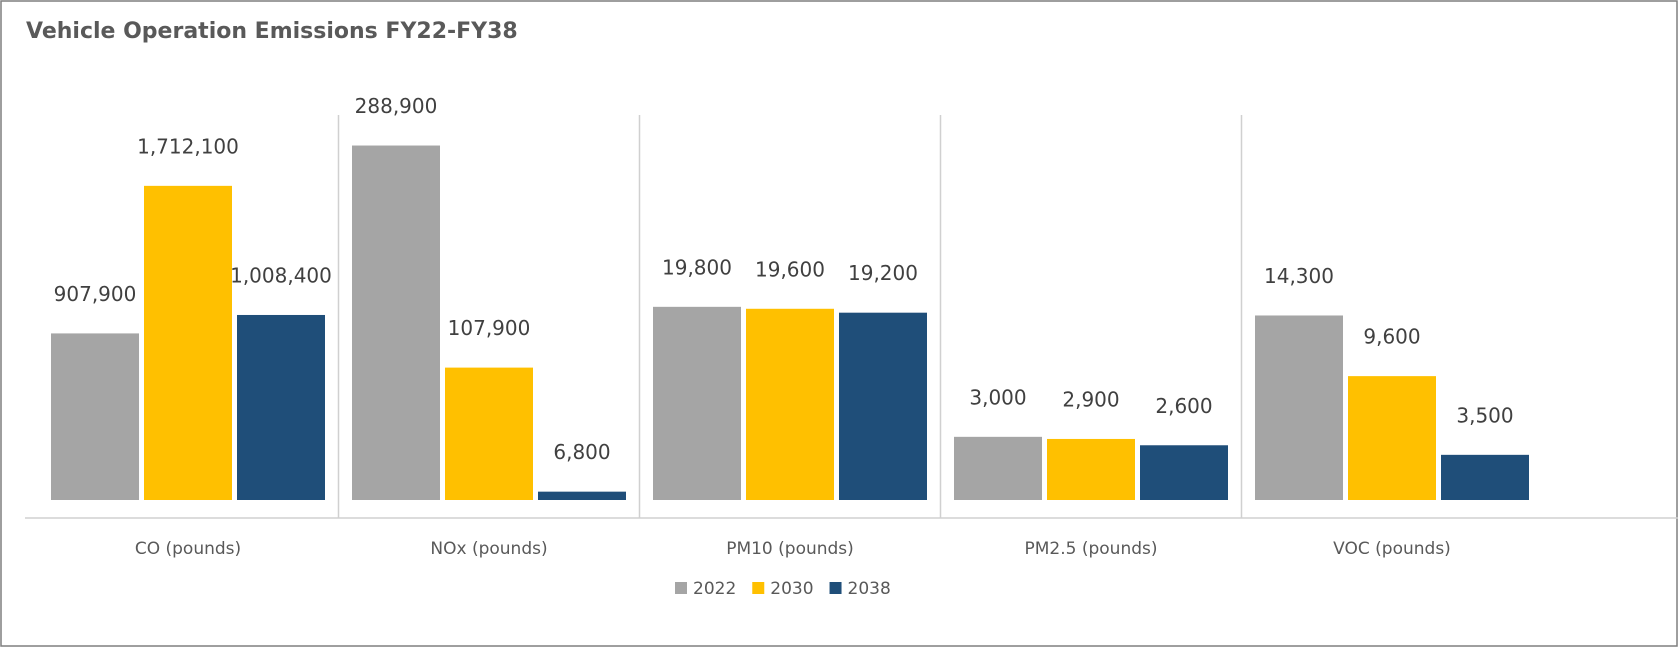  What do you see at coordinates (714, 589) in the screenshot?
I see `legend-label: 2022` at bounding box center [714, 589].